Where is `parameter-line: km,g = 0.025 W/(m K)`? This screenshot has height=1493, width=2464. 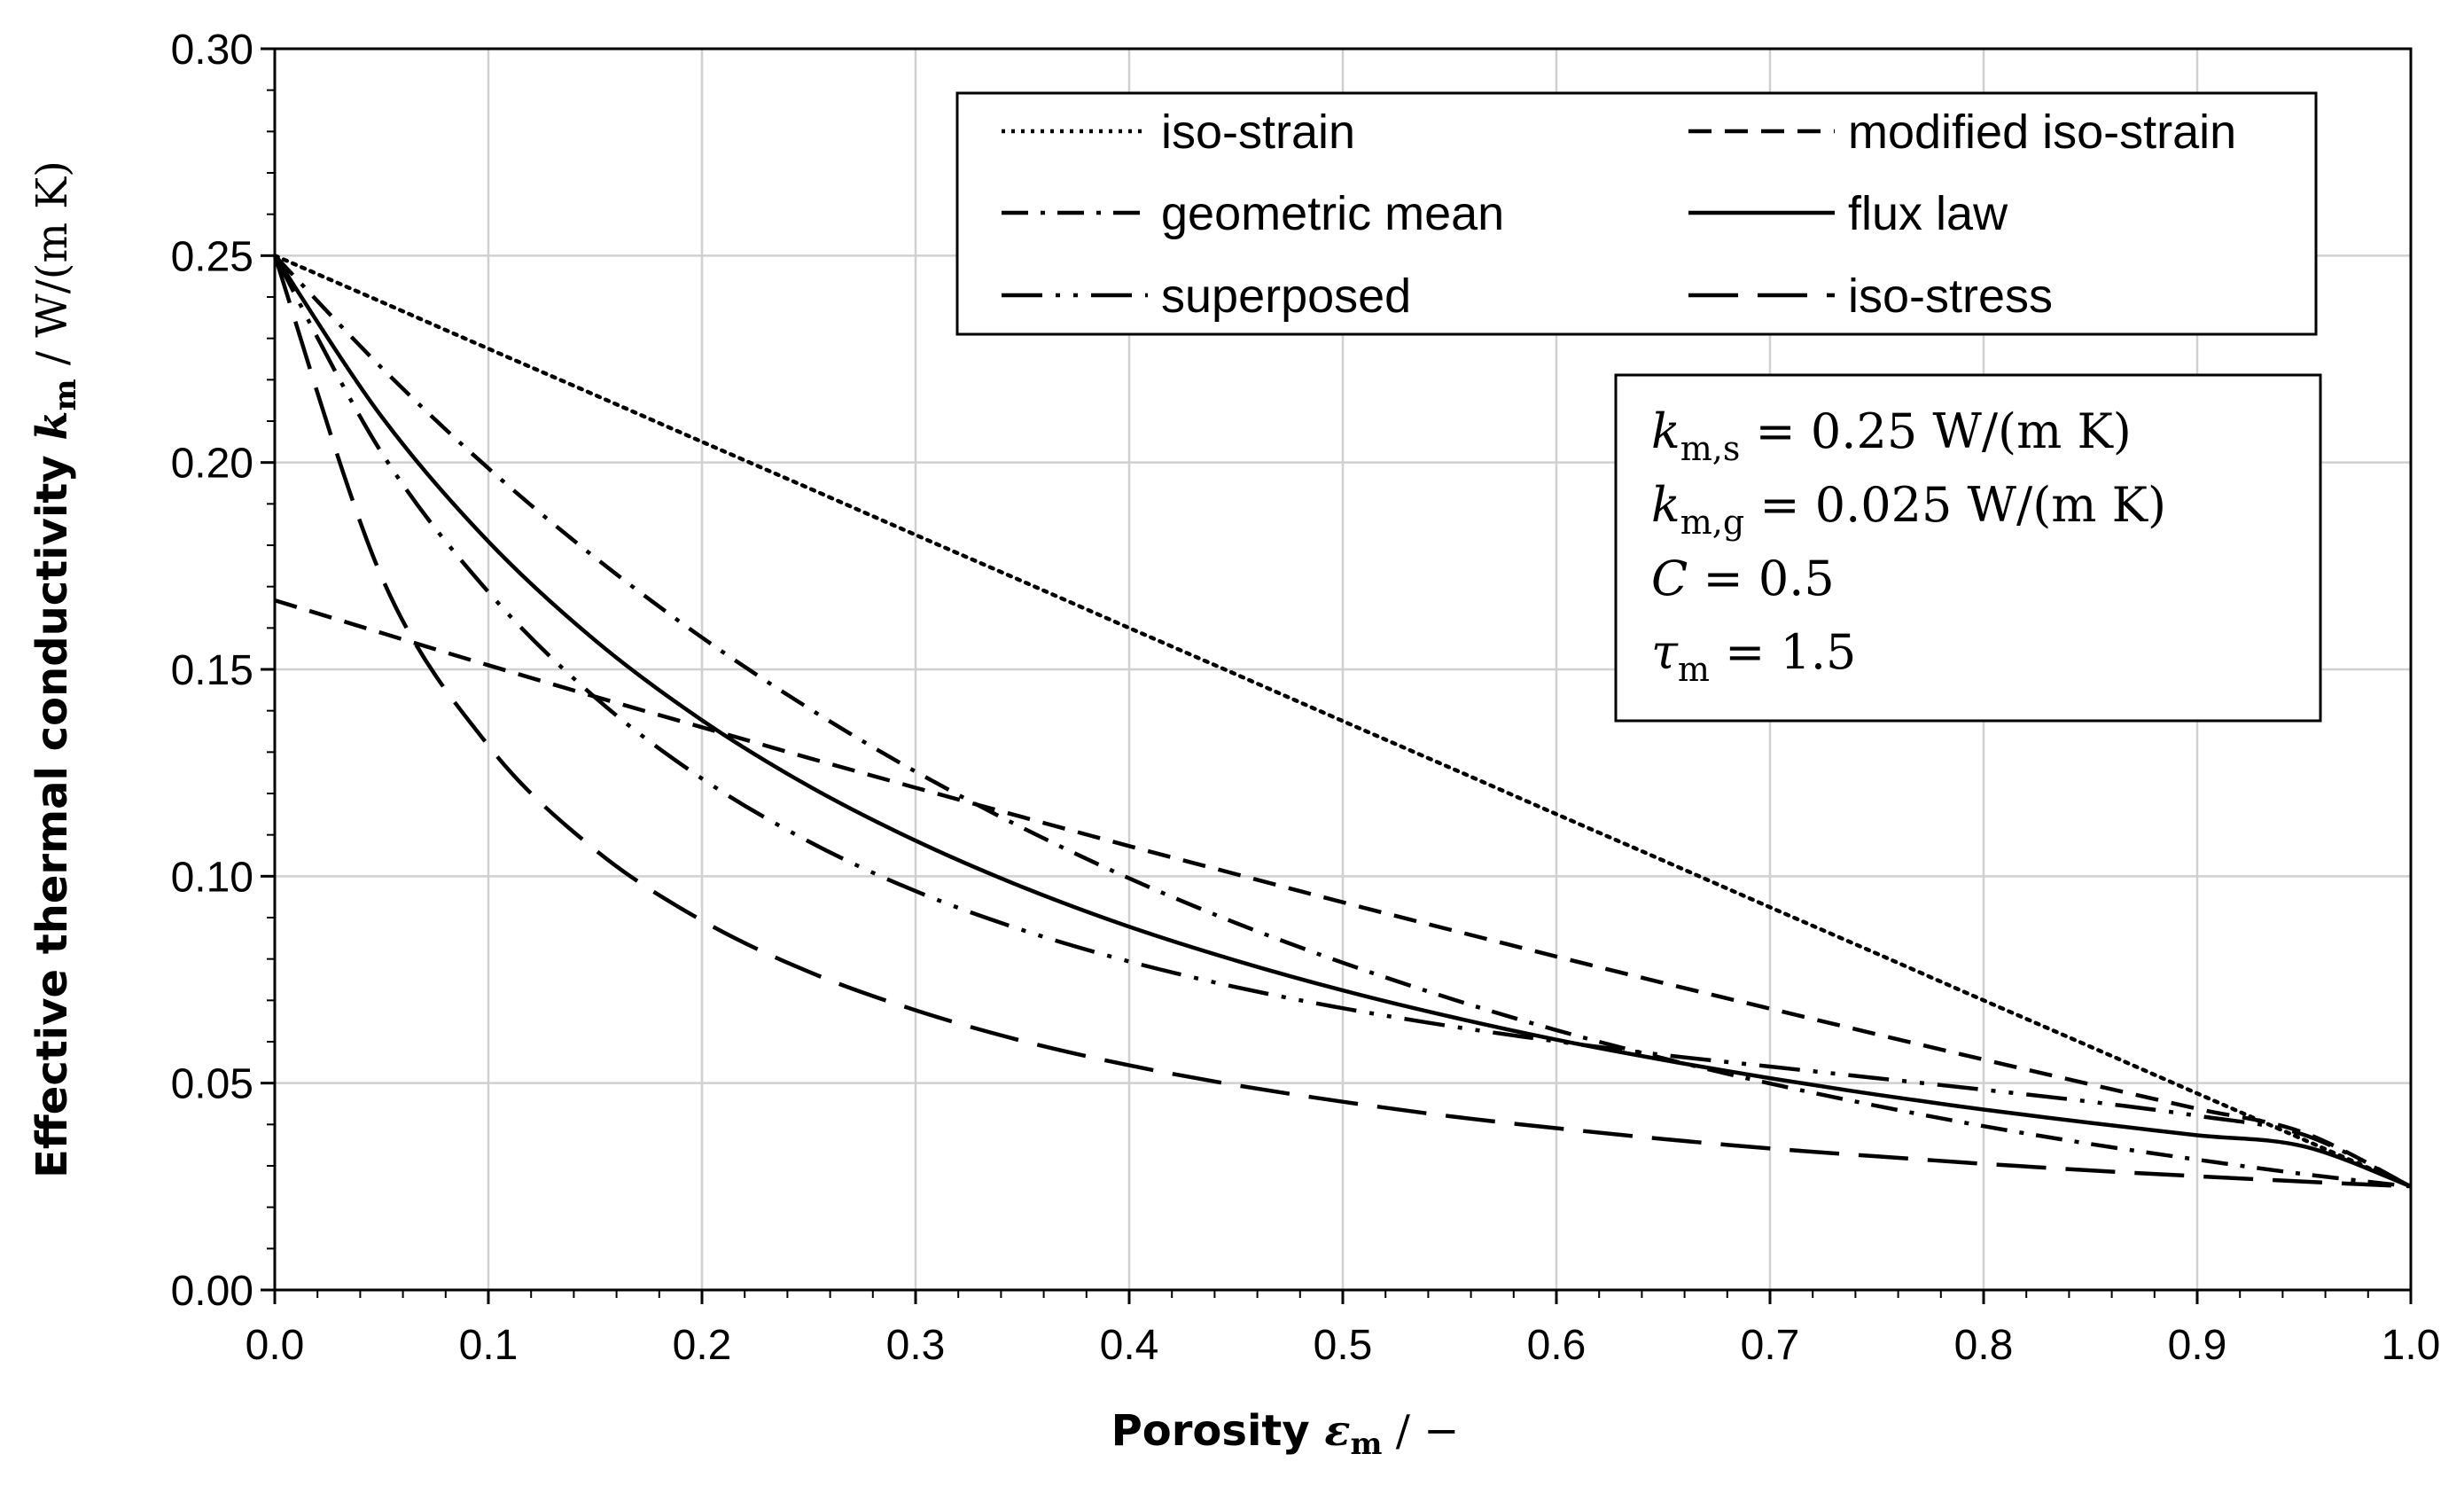 parameter-line: km,g = 0.025 W/(m K) is located at coordinates (1908, 510).